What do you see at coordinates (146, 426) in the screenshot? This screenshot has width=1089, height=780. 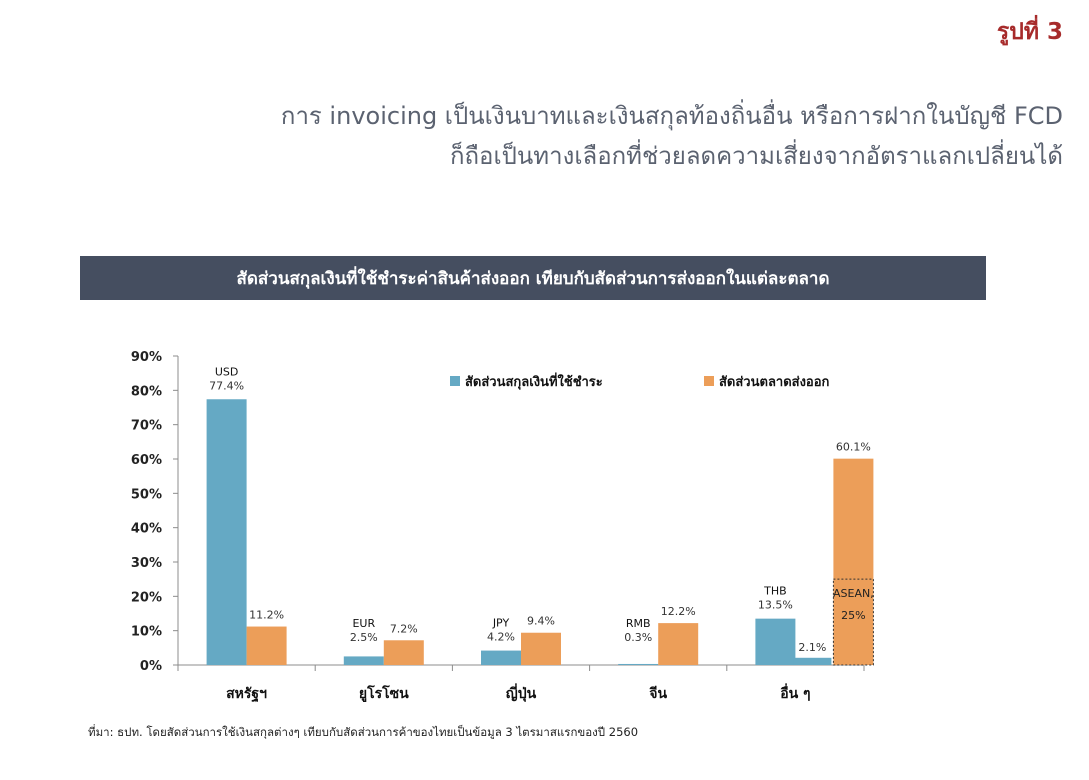 I see `y-tick-label: 70%` at bounding box center [146, 426].